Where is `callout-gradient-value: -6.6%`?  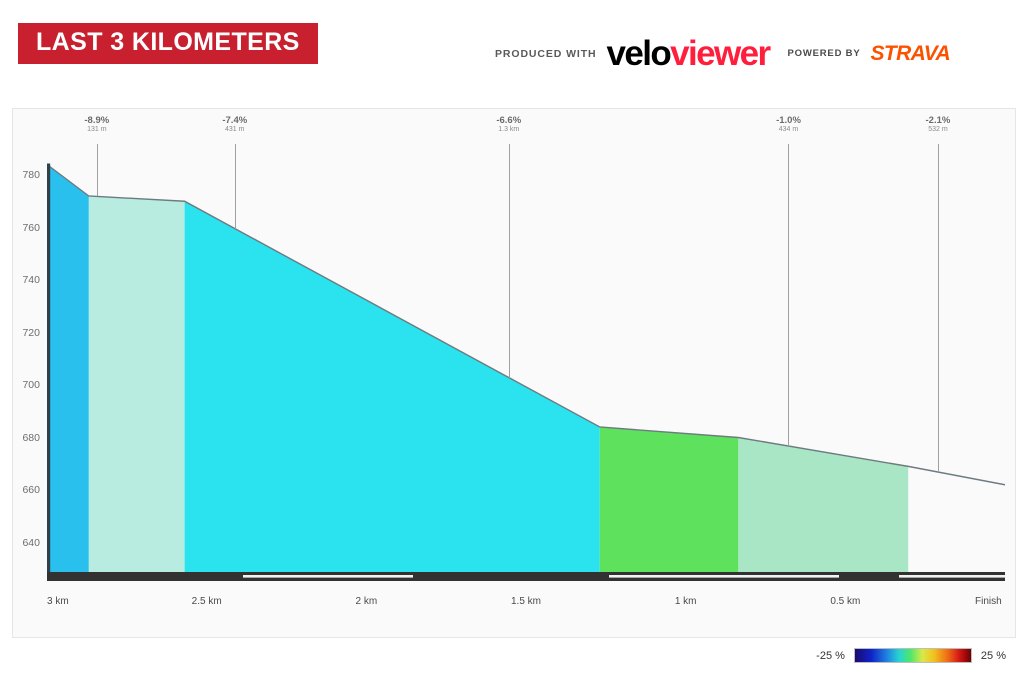
callout-gradient-value: -6.6% is located at coordinates (509, 120).